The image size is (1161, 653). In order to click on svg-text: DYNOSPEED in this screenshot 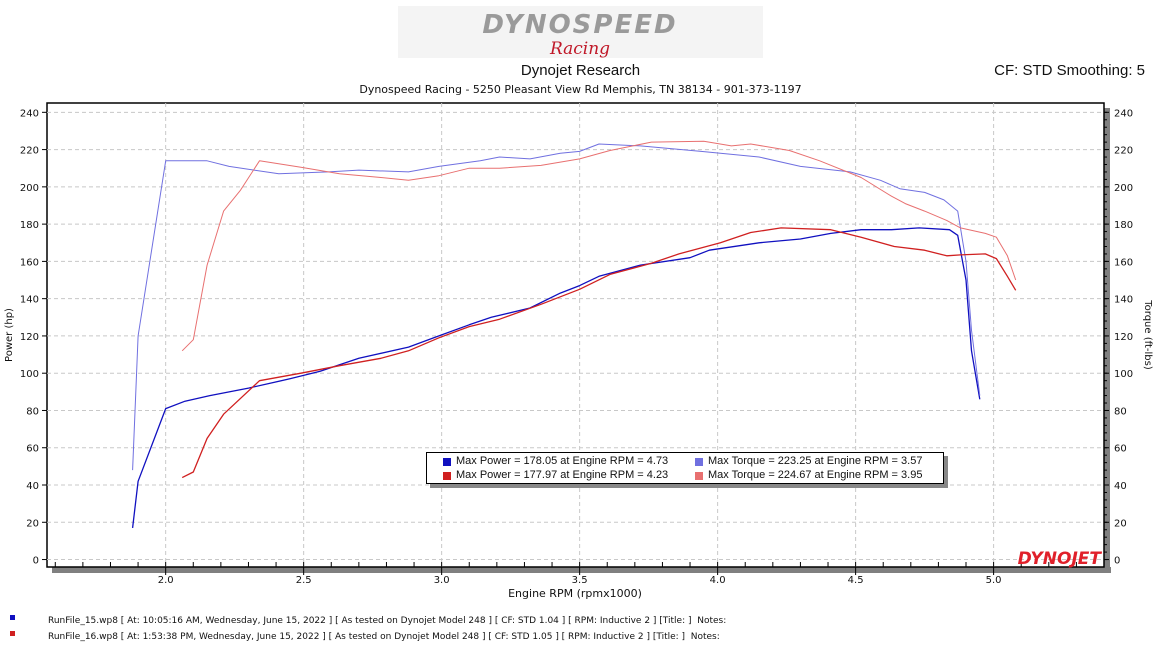, I will do `click(579, 25)`.